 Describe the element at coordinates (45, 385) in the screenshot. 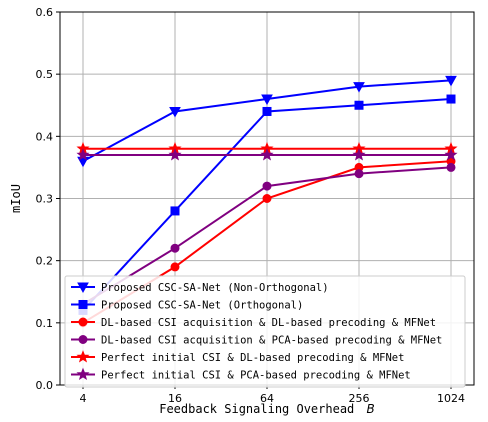

I see `y-tick-label: 0.0` at that location.